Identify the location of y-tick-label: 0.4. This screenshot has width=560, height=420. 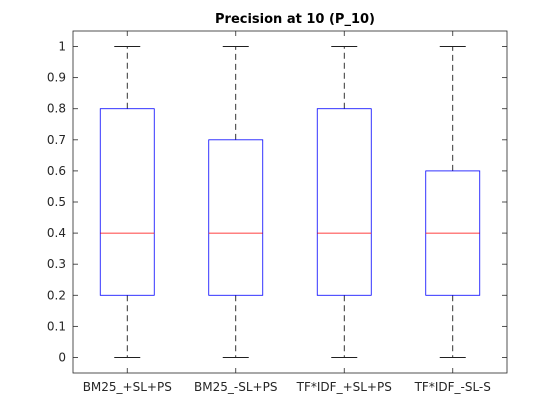
(56, 233).